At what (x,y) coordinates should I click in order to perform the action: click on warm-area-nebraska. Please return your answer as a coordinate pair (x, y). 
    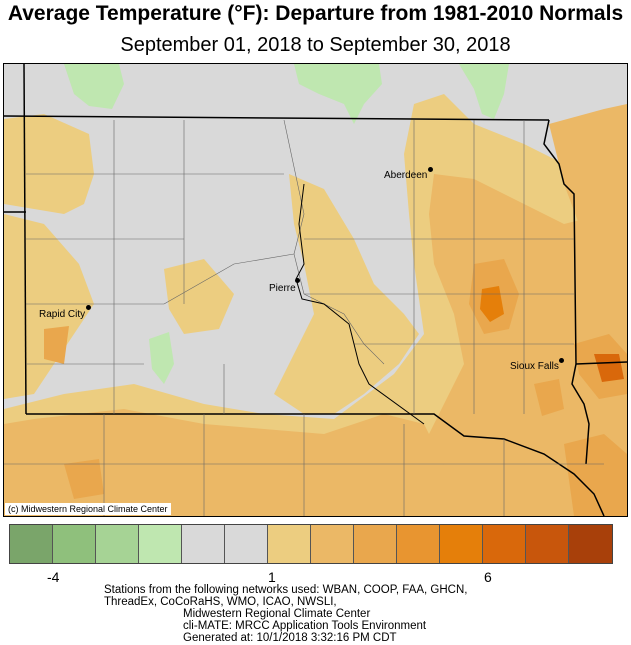
    Looking at the image, I should click on (224, 462).